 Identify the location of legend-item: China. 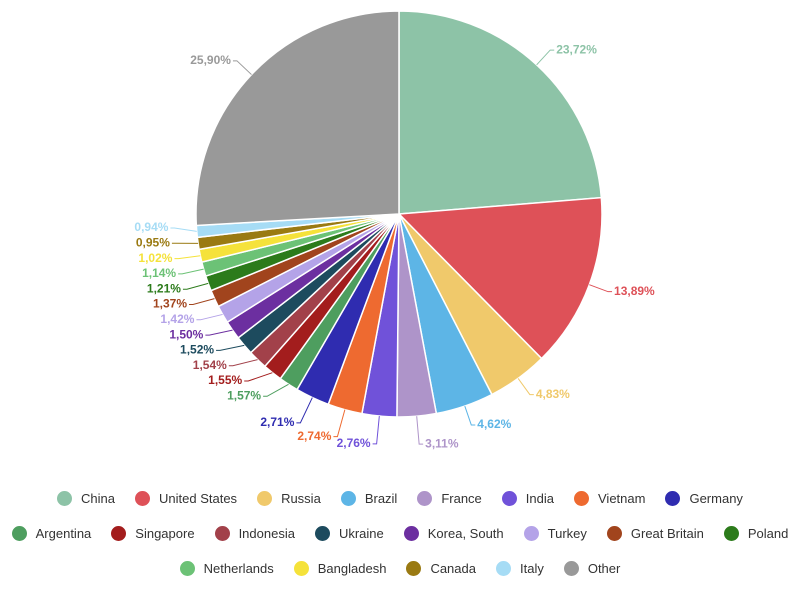
(86, 498).